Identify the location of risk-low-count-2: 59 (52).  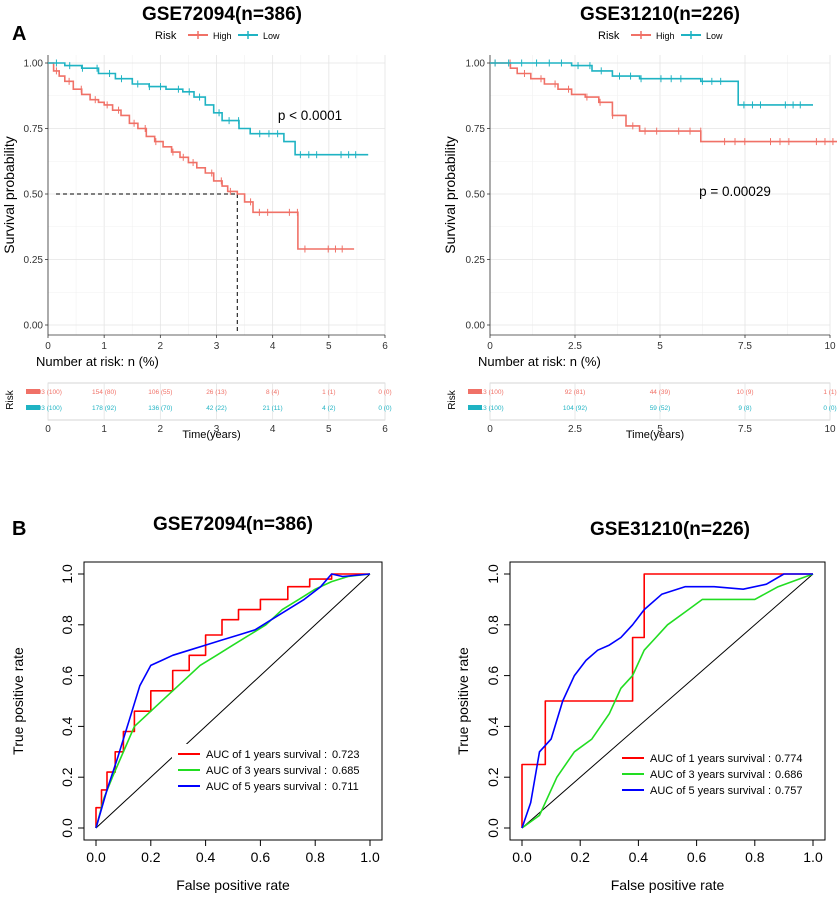
(660, 408).